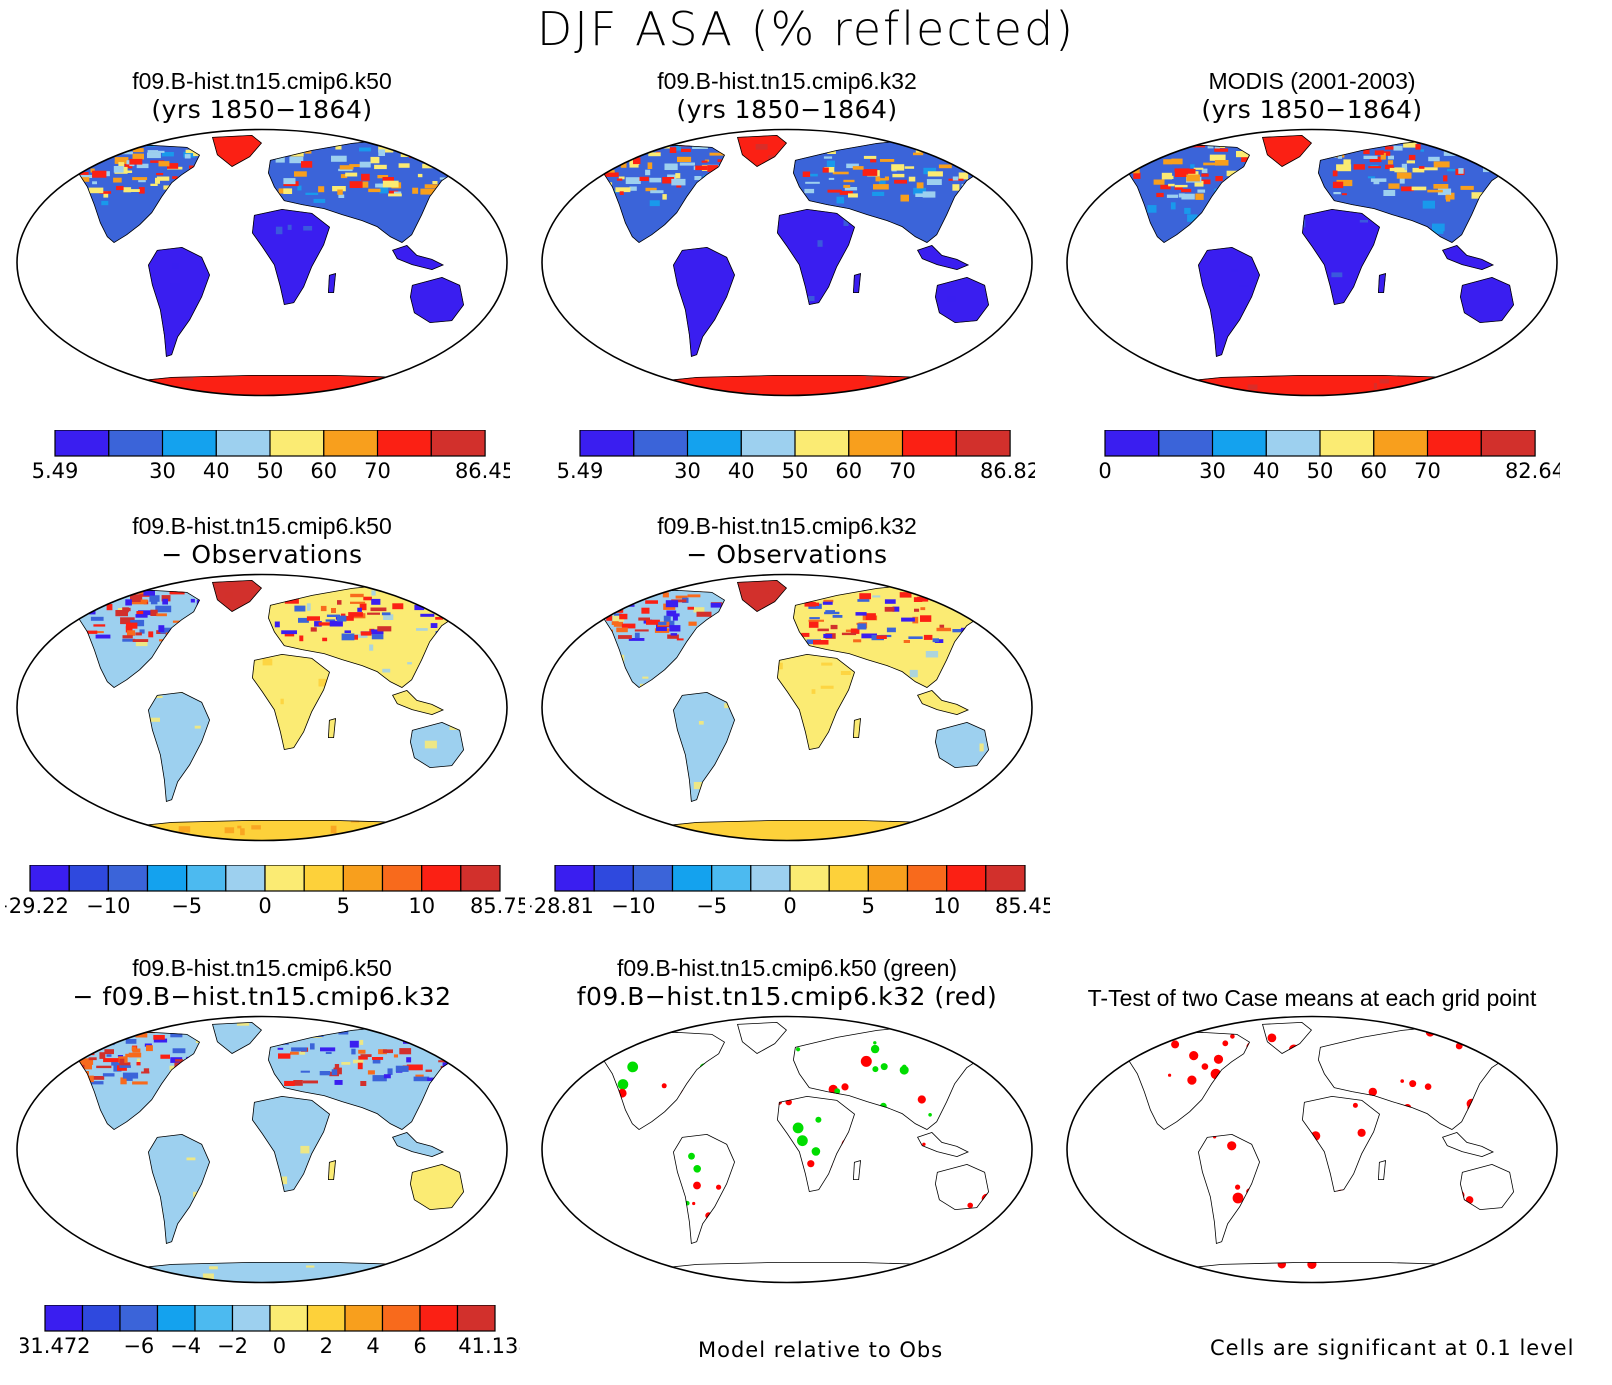 The image size is (1612, 1385). I want to click on colorbar-tick-label: −31.472, so click(55, 1346).